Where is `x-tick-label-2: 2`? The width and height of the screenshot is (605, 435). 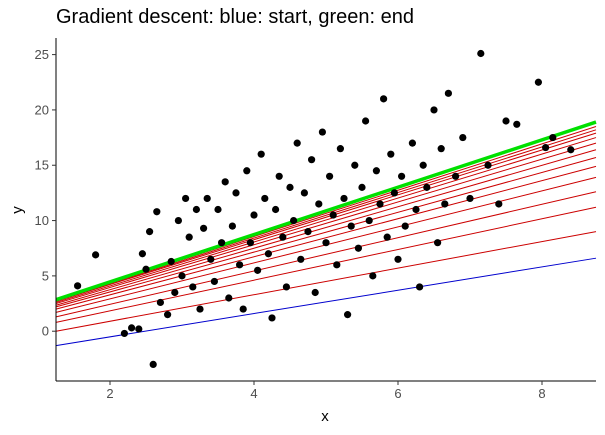 x-tick-label-2: 2 is located at coordinates (109, 393).